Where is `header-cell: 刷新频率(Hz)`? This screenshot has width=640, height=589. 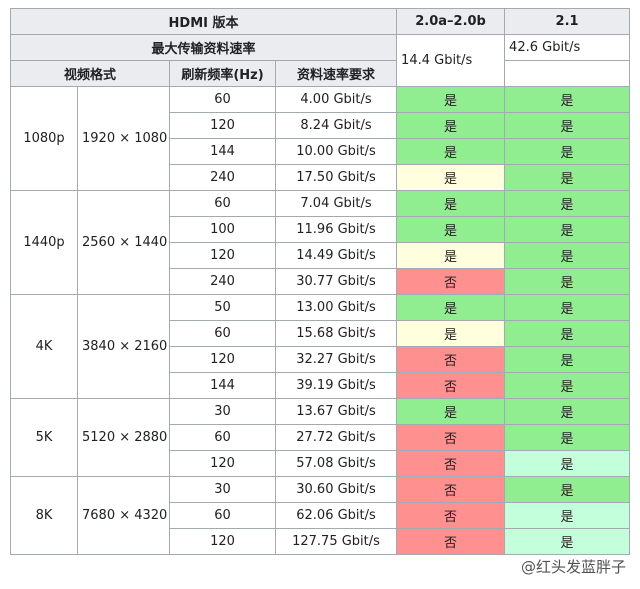 header-cell: 刷新频率(Hz) is located at coordinates (222, 73).